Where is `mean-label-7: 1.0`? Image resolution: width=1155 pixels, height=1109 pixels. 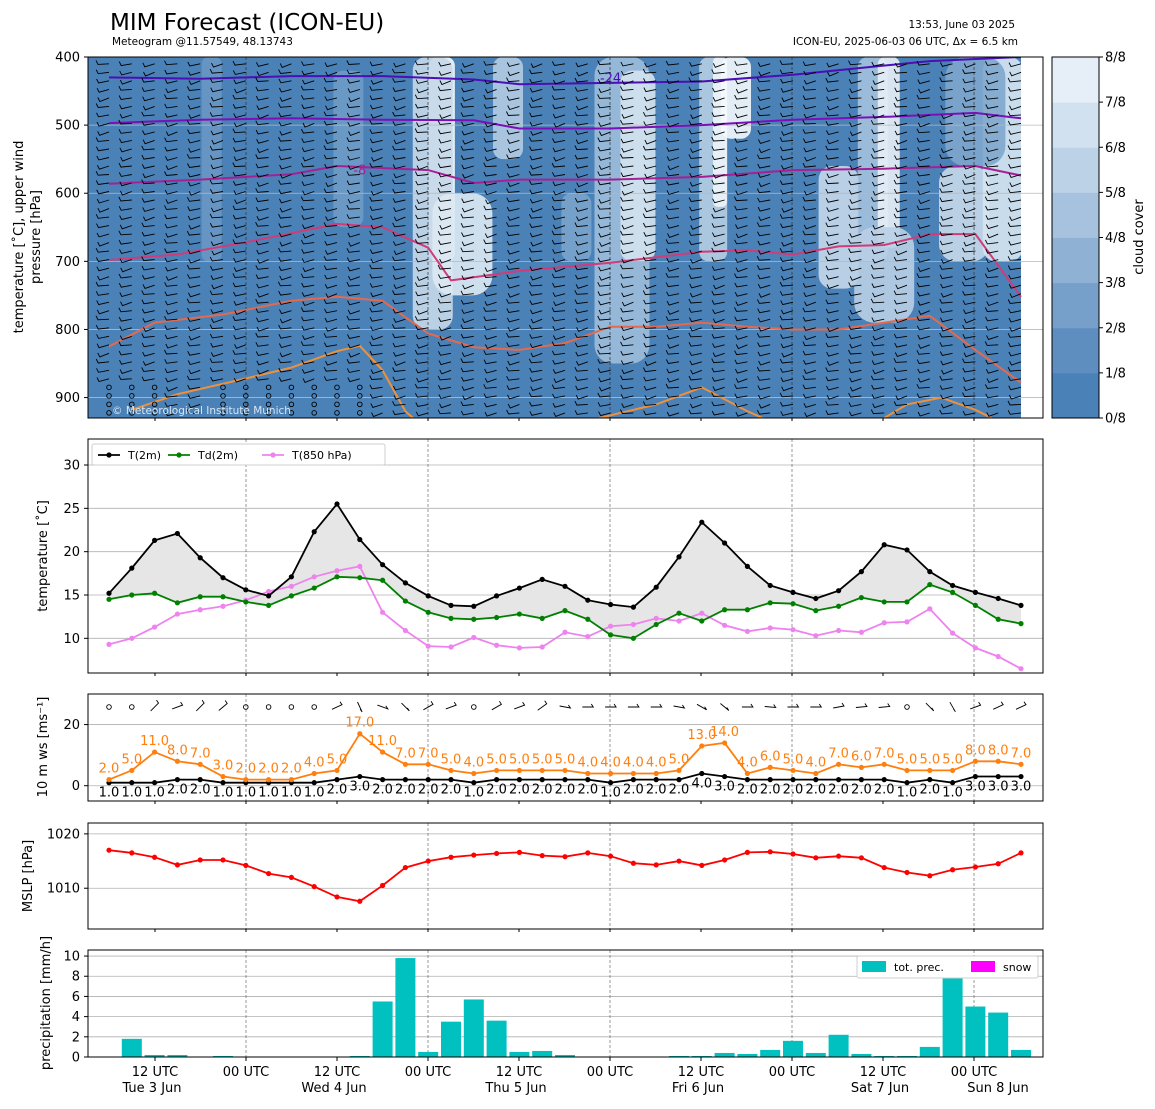 mean-label-7: 1.0 is located at coordinates (268, 793).